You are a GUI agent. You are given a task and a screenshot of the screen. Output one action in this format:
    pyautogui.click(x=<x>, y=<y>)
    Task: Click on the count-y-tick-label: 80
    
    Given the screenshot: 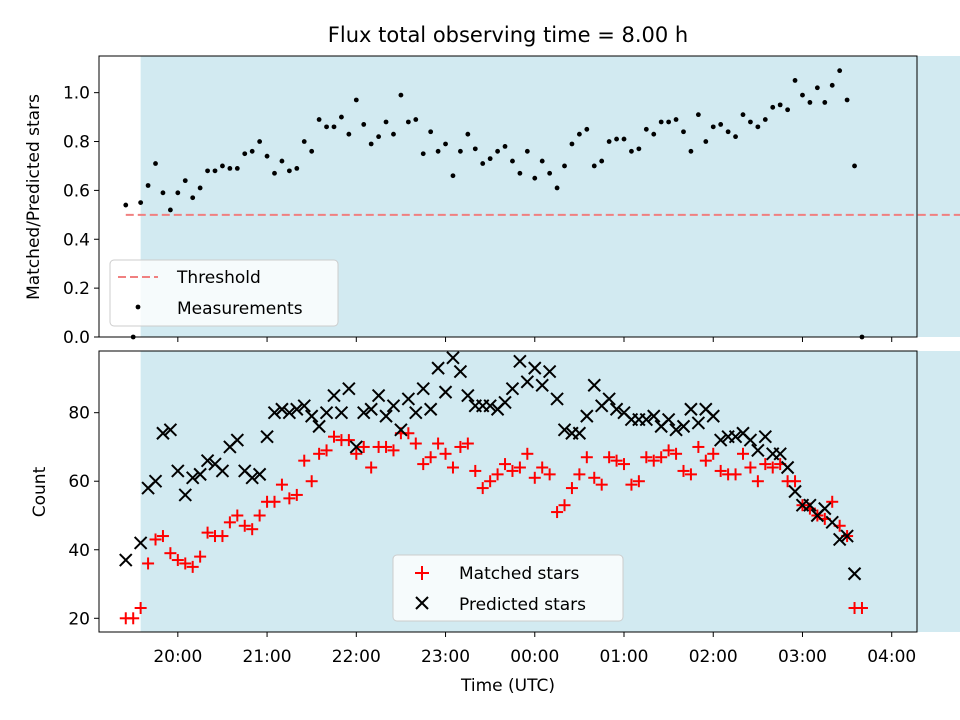 What is the action you would take?
    pyautogui.click(x=79, y=414)
    